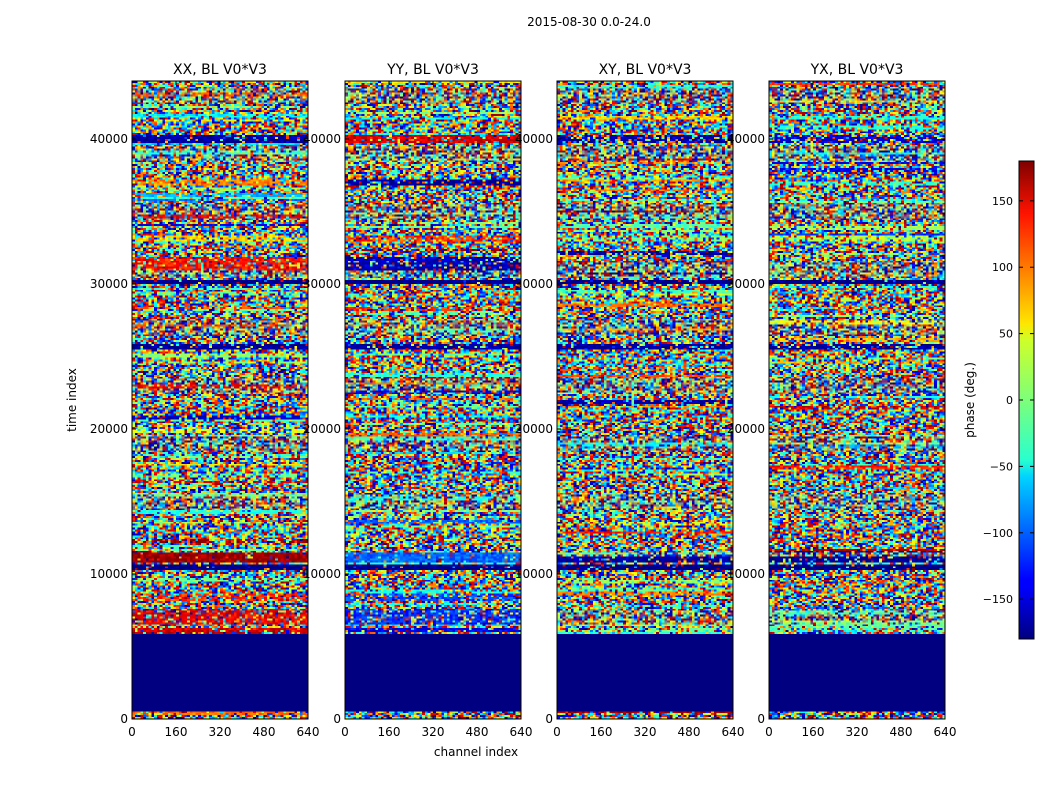 Image resolution: width=1050 pixels, height=800 pixels. What do you see at coordinates (1006, 334) in the screenshot?
I see `colorbar-tick-label: 50` at bounding box center [1006, 334].